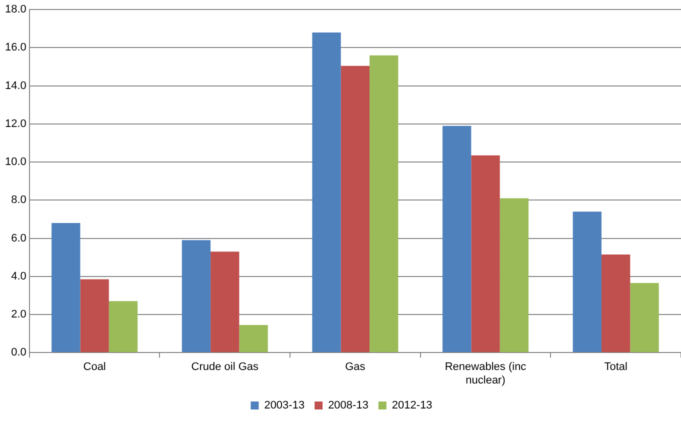 This screenshot has width=681, height=425. Describe the element at coordinates (18, 276) in the screenshot. I see `y-tick-label: 4.0` at that location.